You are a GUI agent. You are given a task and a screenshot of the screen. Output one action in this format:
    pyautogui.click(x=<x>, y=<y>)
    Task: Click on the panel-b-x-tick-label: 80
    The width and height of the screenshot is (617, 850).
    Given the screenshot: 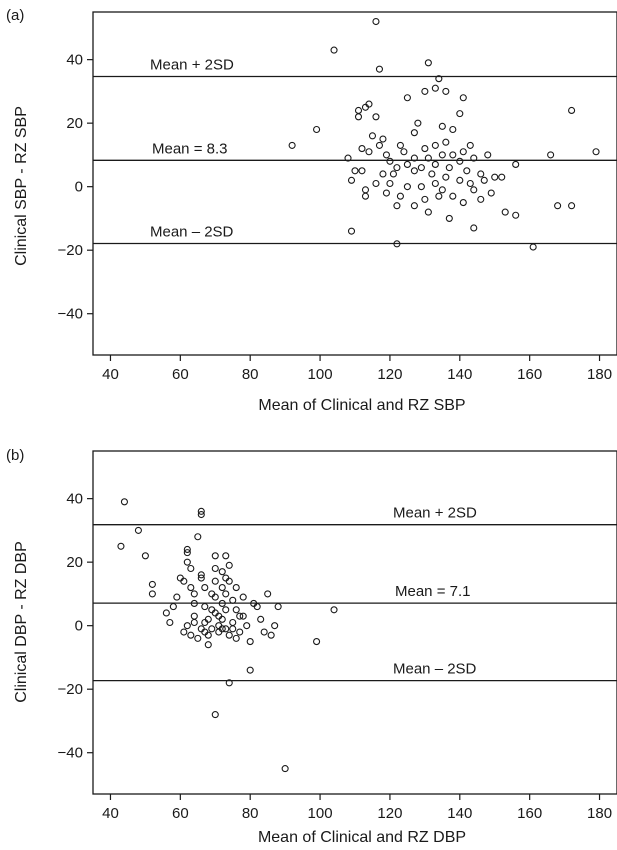 What is the action you would take?
    pyautogui.click(x=250, y=813)
    